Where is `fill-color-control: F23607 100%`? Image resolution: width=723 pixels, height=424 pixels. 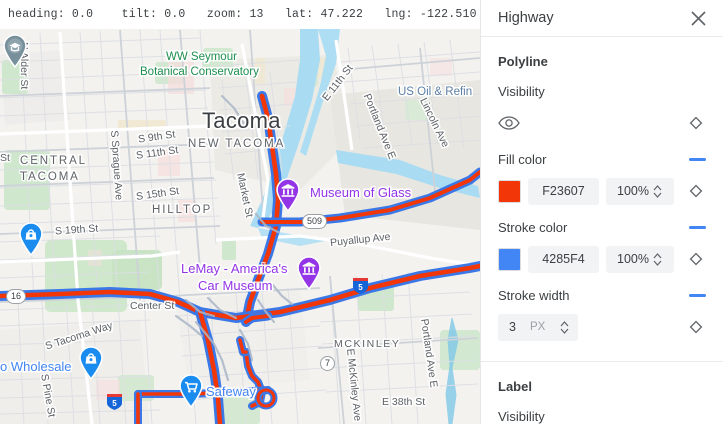 fill-color-control: F23607 100% is located at coordinates (602, 191).